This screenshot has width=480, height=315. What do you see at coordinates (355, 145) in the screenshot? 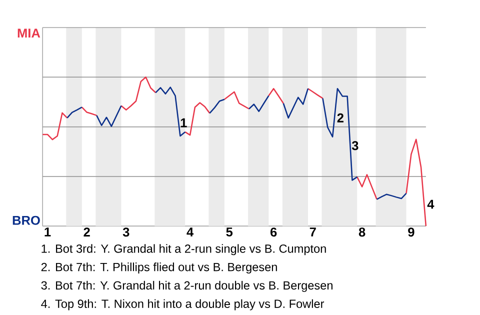
I see `annotation: 3` at bounding box center [355, 145].